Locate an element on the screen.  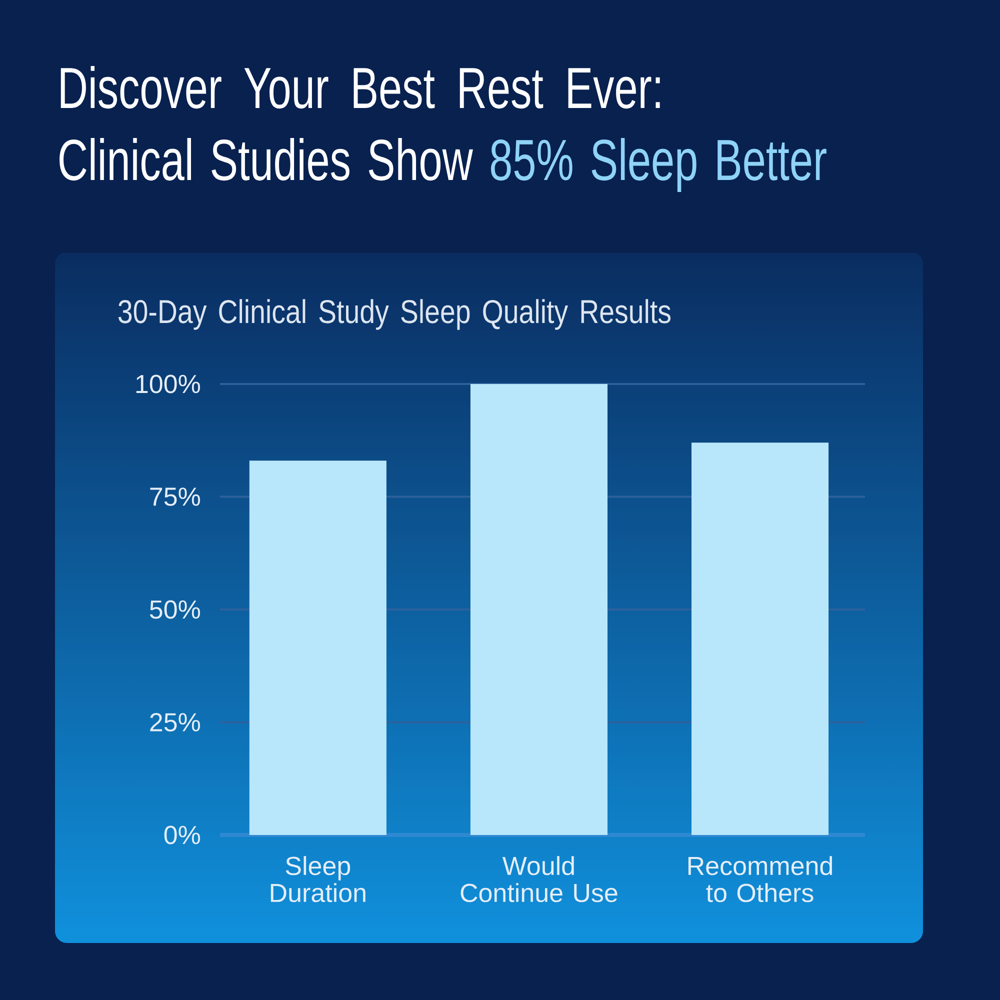
chart-title: Discover Your Best Rest Ever: Clinical Studies Show 85% Sleep Better is located at coordinates (443, 129).